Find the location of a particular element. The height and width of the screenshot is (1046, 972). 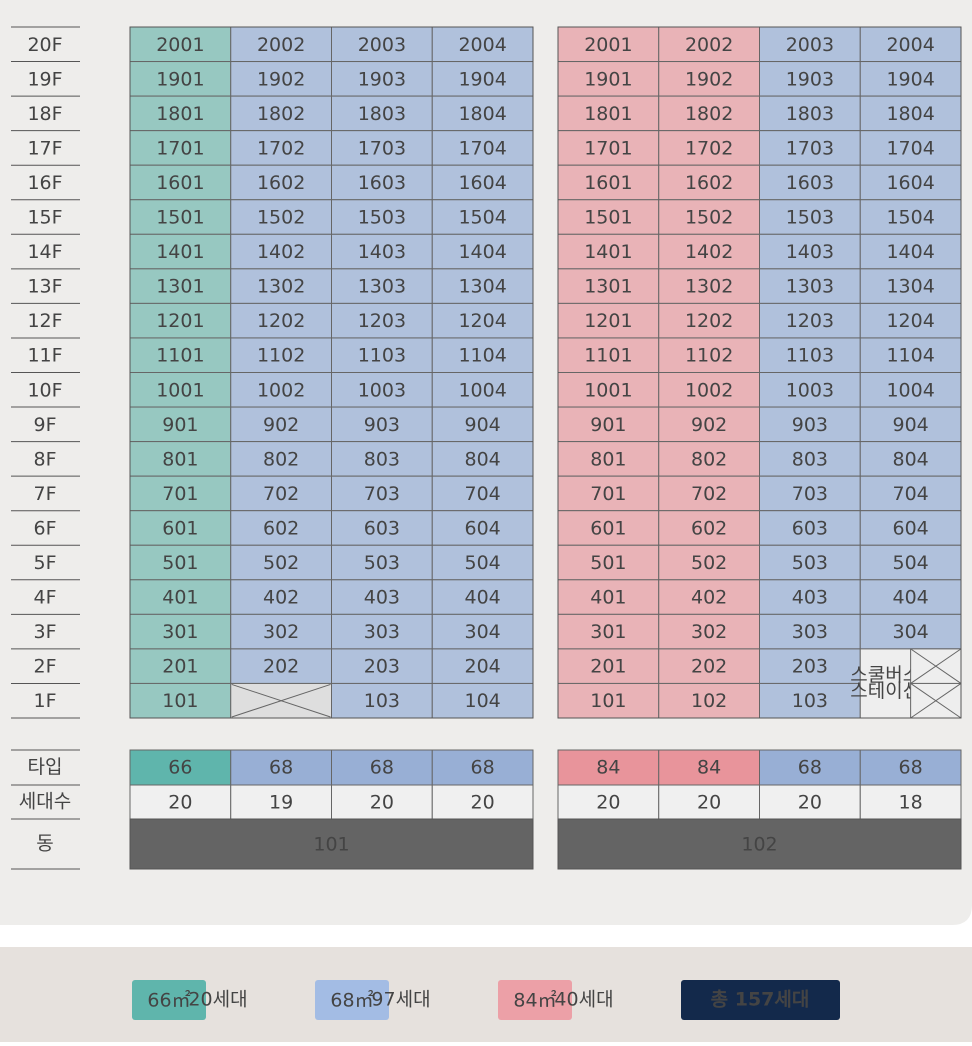

unit-number: 903 is located at coordinates (810, 425).